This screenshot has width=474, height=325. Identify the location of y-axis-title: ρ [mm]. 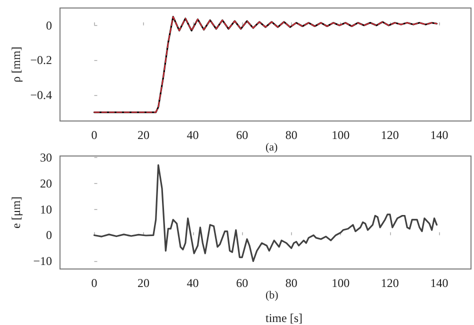
(16, 64).